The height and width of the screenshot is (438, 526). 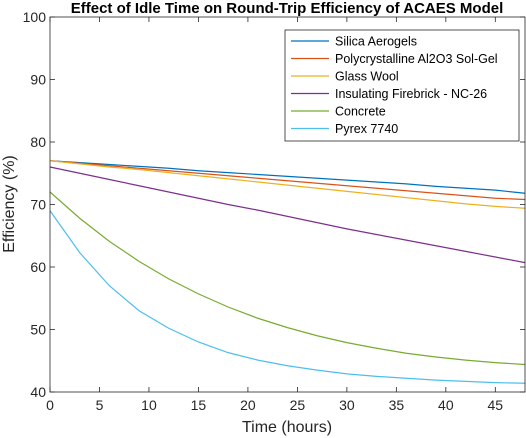 I want to click on legend-label-1: Polycrystalline Al2O3 Sol-Gel, so click(x=416, y=59).